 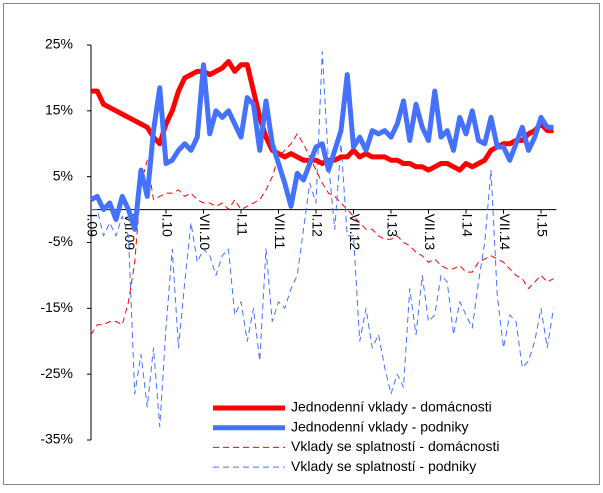 I want to click on x-tick-label: I.14, so click(x=467, y=226).